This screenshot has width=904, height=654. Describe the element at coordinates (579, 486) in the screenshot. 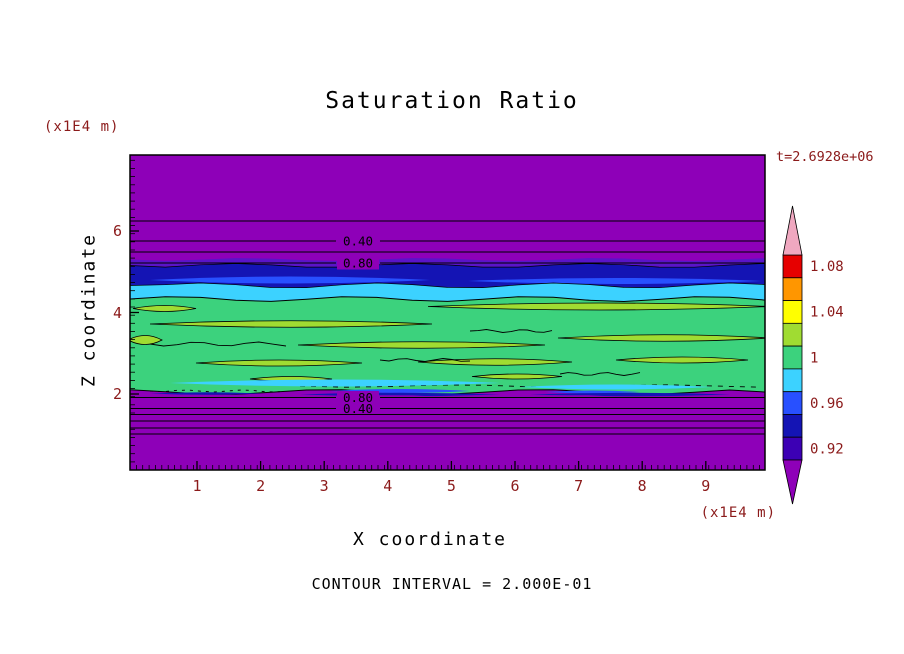

I see `x-tick-label-7: 7` at that location.